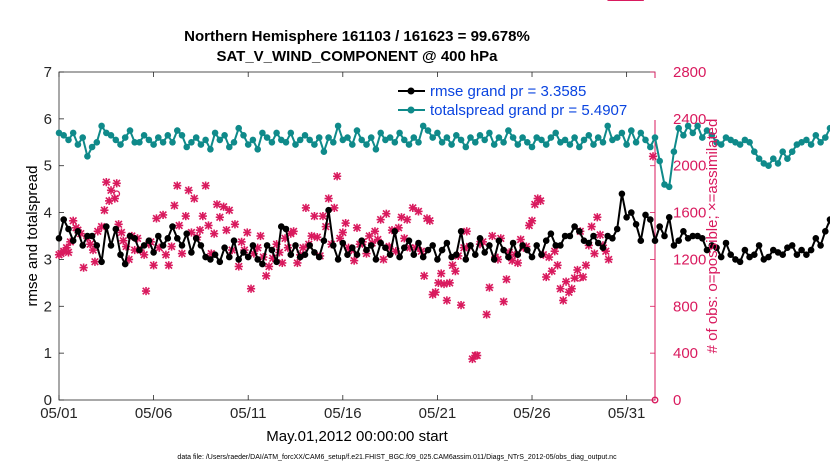 This screenshot has width=830, height=470. I want to click on y-right-tick-label: 0, so click(677, 400).